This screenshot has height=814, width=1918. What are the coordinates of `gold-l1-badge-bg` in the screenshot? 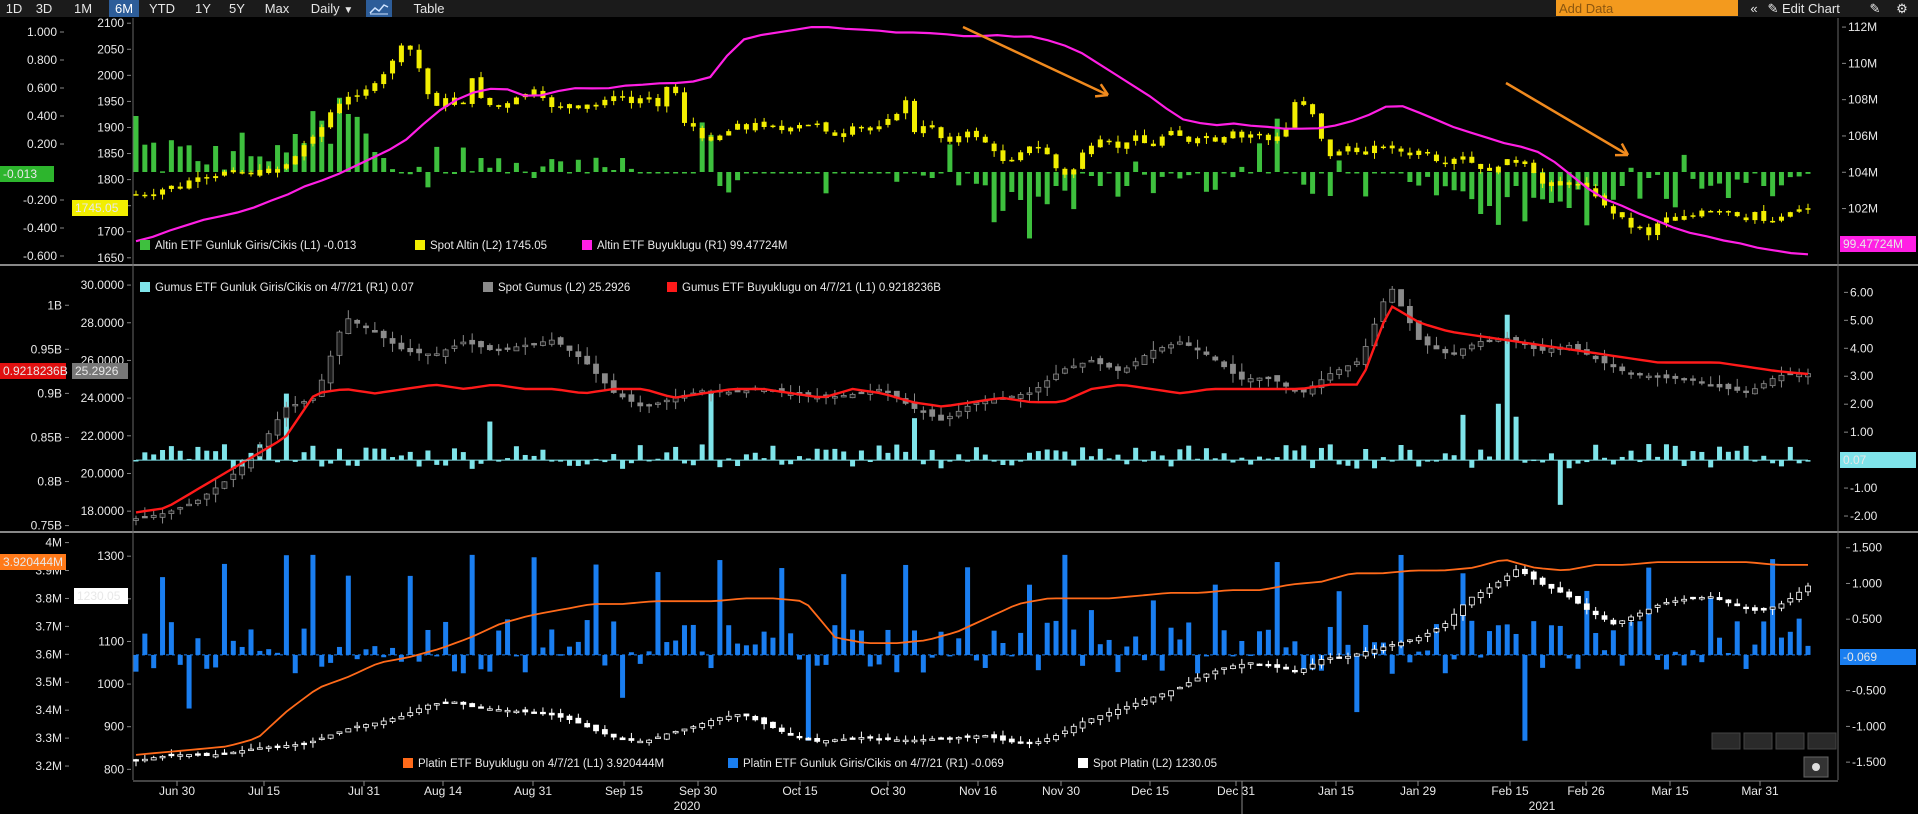 It's located at (27, 174).